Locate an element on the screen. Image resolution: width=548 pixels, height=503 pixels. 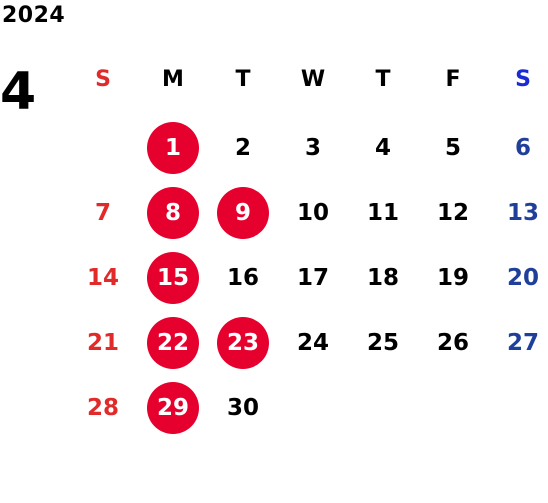
day-cell: 12 is located at coordinates (453, 213).